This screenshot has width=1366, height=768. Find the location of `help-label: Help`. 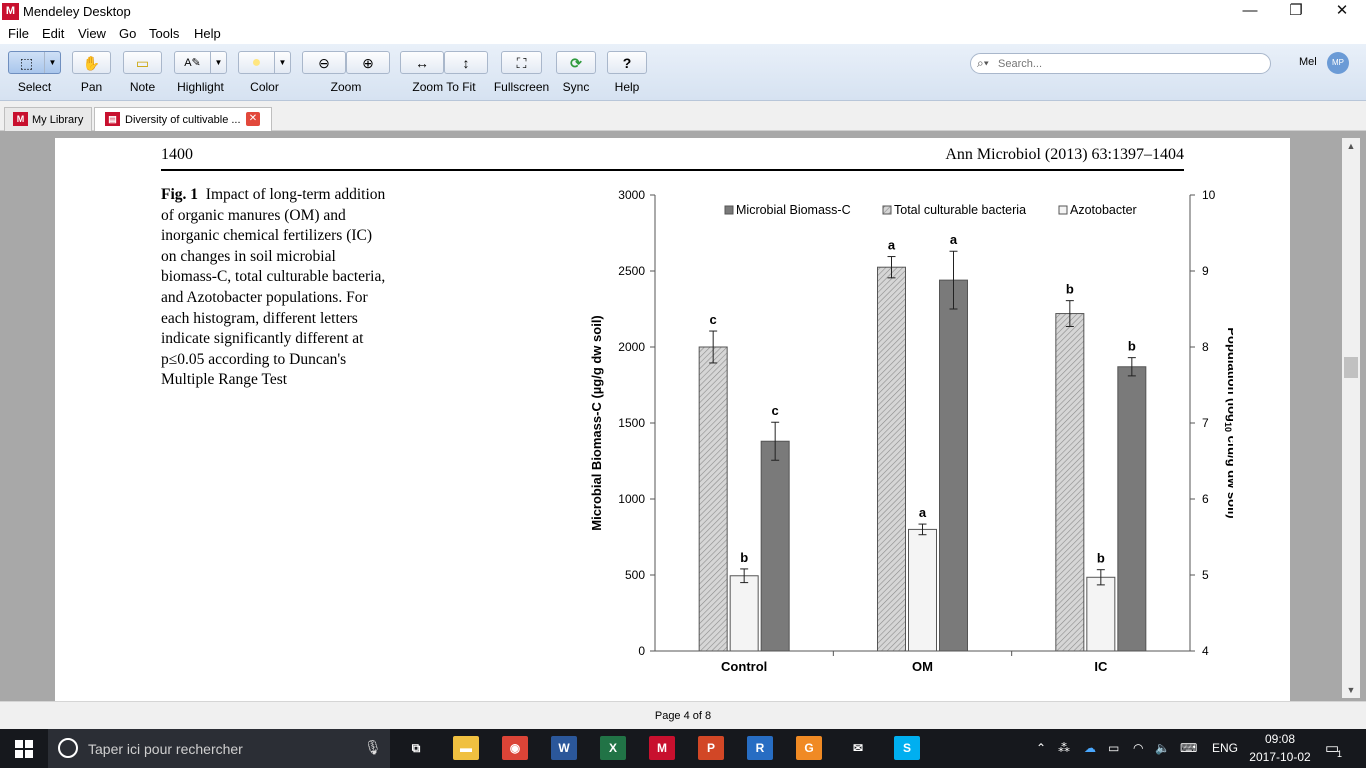

help-label: Help is located at coordinates (627, 87).